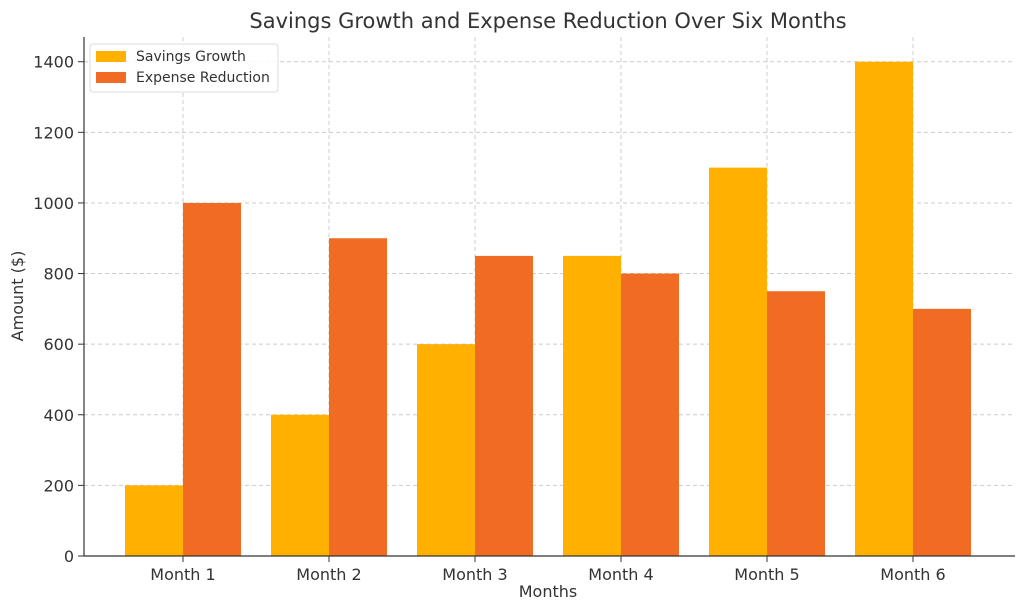 This screenshot has width=1024, height=611. I want to click on x-tick-label: Month 5, so click(766, 574).